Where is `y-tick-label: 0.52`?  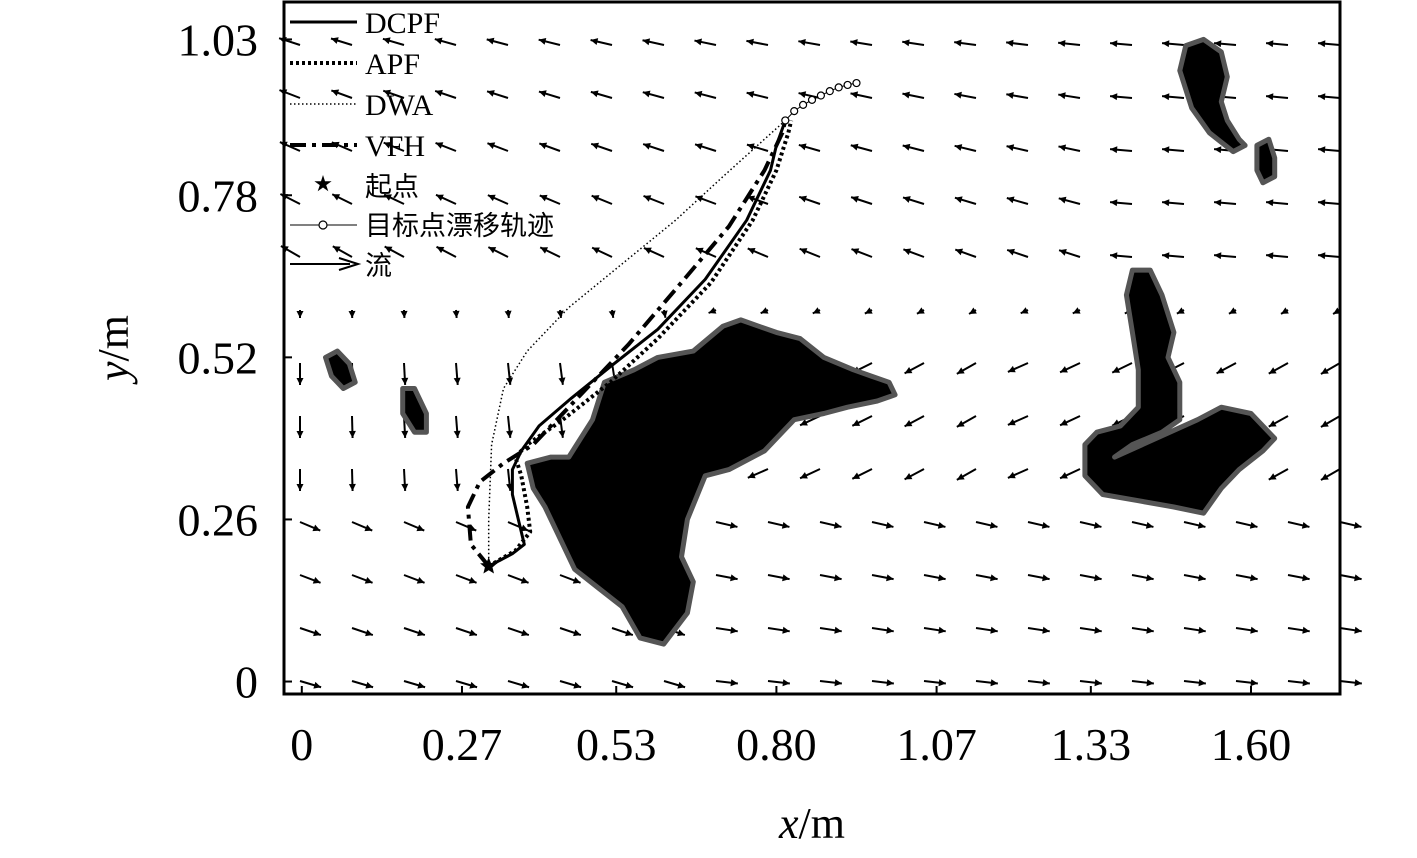 y-tick-label: 0.52 is located at coordinates (218, 357).